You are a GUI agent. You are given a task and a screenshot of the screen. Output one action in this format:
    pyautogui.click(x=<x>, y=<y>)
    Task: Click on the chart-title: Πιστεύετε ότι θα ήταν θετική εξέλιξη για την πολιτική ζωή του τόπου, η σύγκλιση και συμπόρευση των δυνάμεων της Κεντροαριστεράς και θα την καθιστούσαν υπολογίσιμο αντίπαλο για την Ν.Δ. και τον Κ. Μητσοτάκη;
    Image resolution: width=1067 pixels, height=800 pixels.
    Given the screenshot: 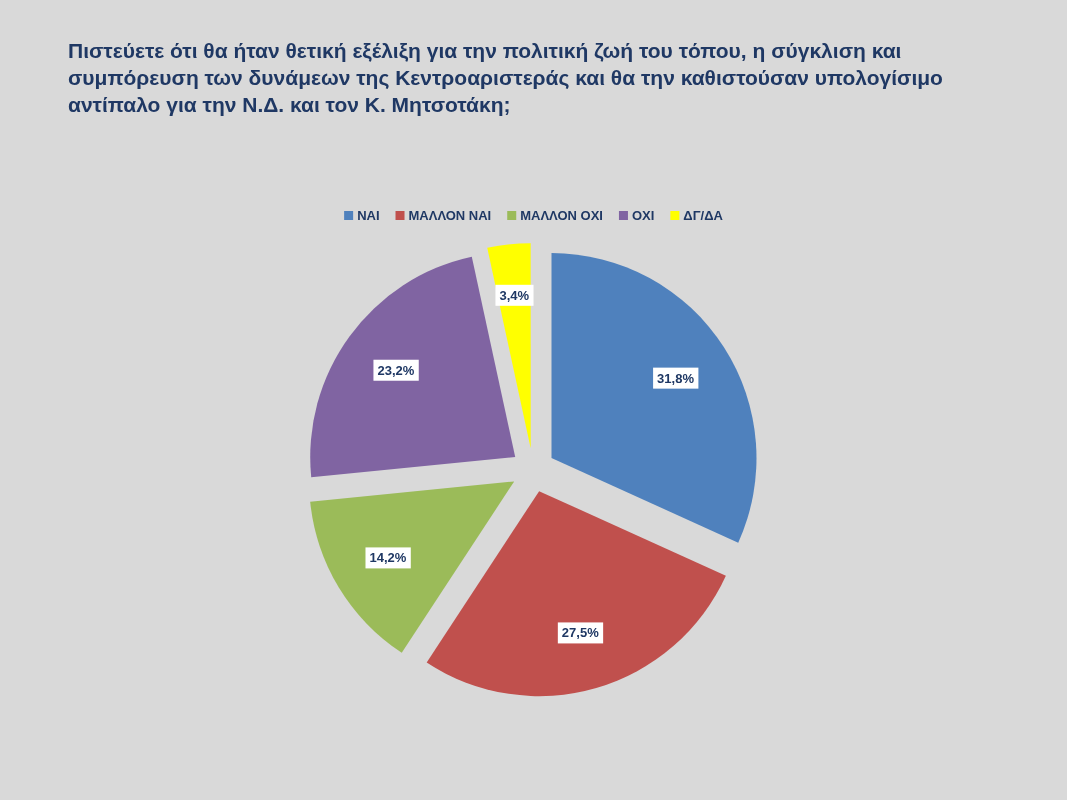 What is the action you would take?
    pyautogui.click(x=505, y=77)
    